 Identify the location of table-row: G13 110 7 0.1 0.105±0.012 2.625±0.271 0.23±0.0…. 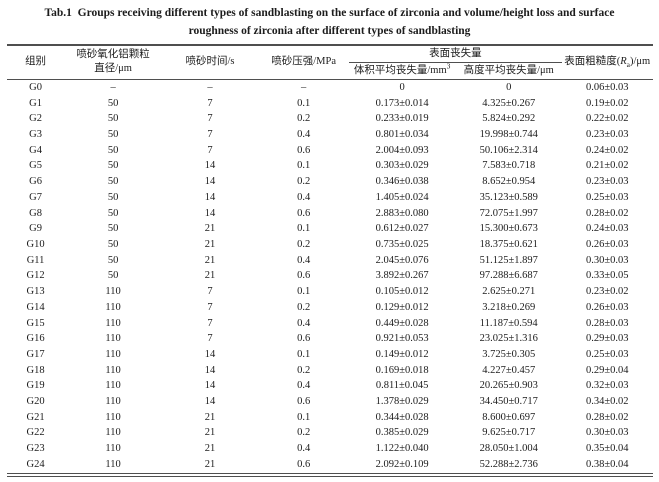
(330, 292).